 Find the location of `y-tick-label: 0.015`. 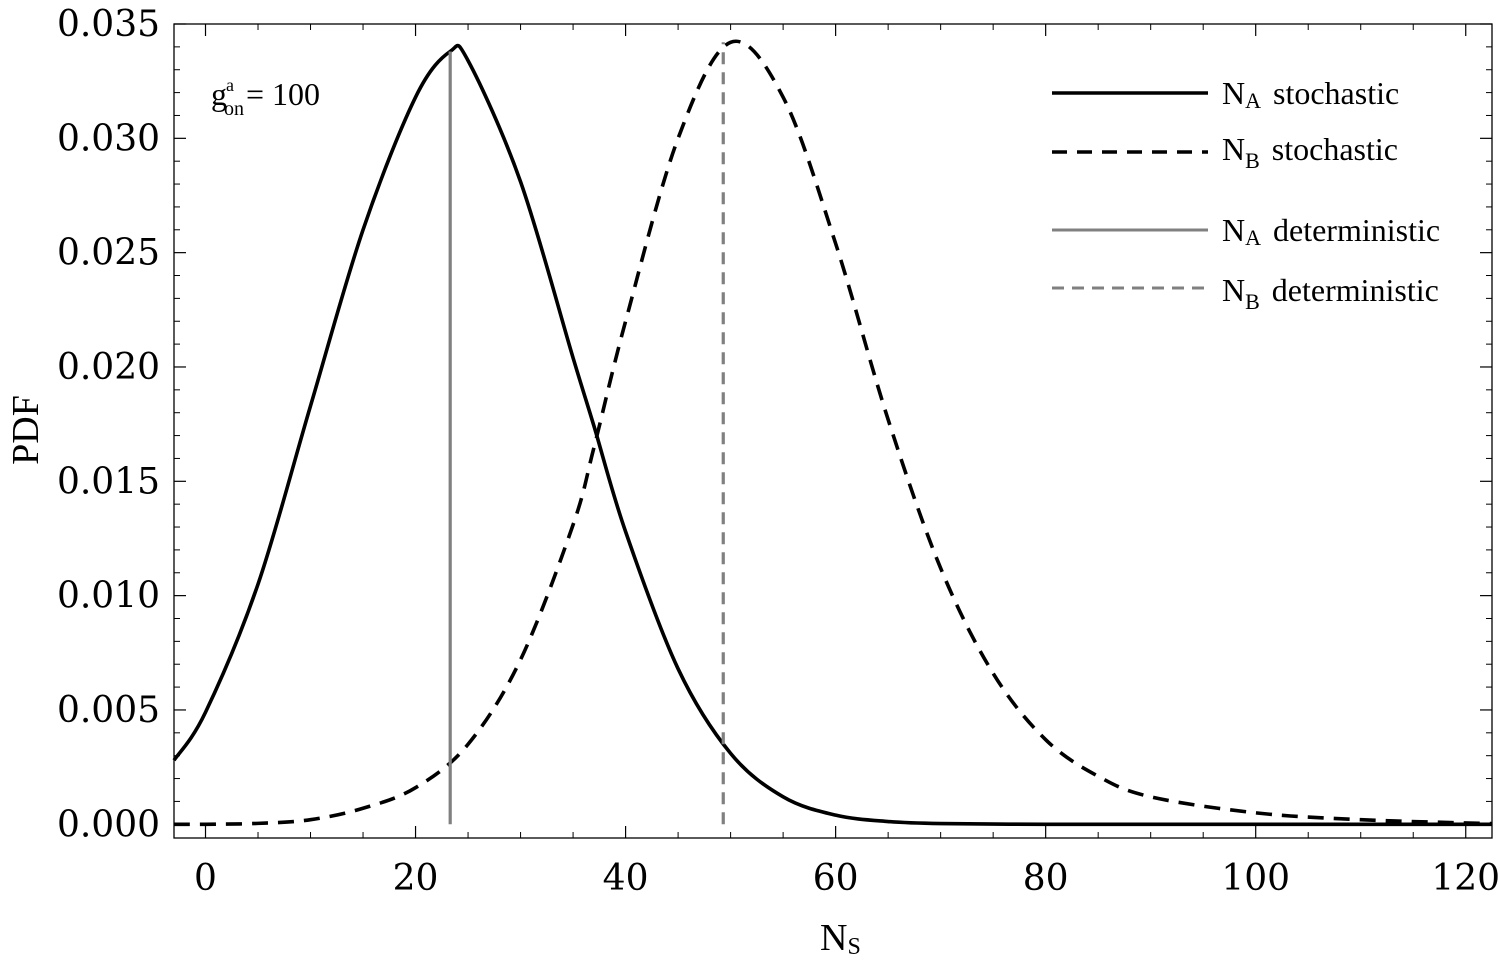

y-tick-label: 0.015 is located at coordinates (108, 481).